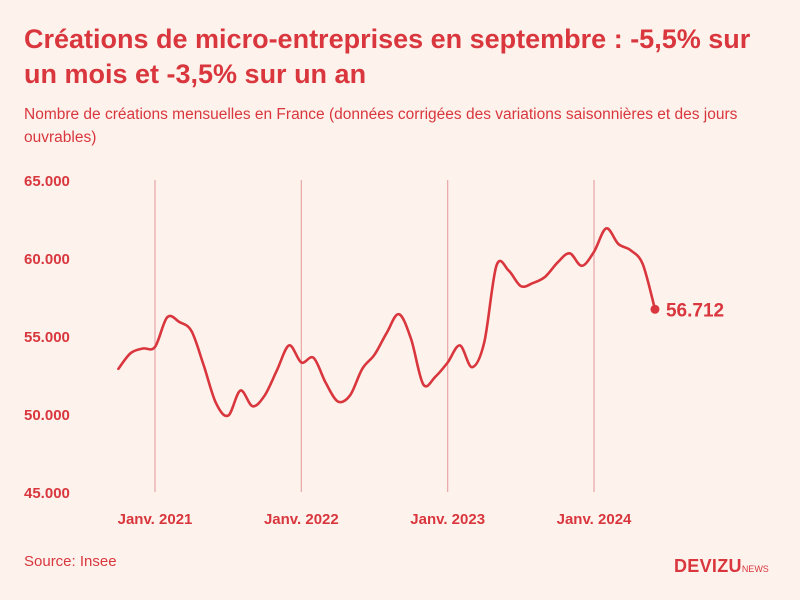  What do you see at coordinates (695, 310) in the screenshot?
I see `last-value-label: 56.712` at bounding box center [695, 310].